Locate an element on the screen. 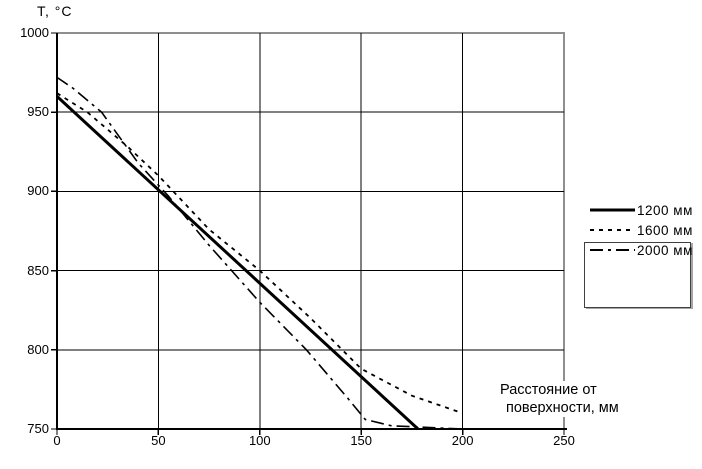 The image size is (702, 469). y-tick-label: 950 is located at coordinates (38, 112).